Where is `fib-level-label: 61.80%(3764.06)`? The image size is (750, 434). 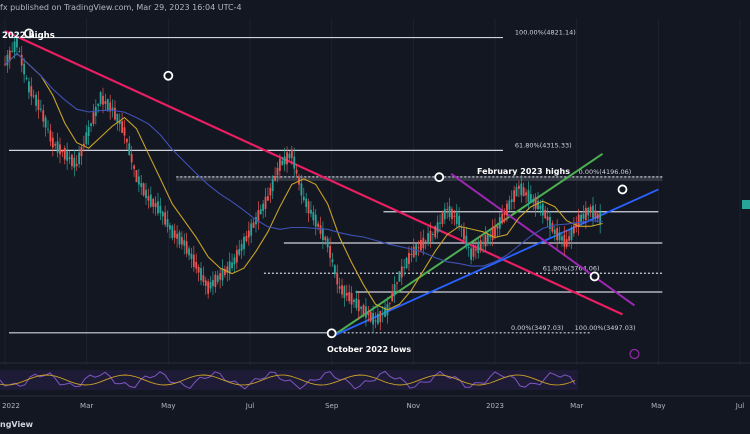
fib-level-label: 61.80%(3764.06) is located at coordinates (571, 268).